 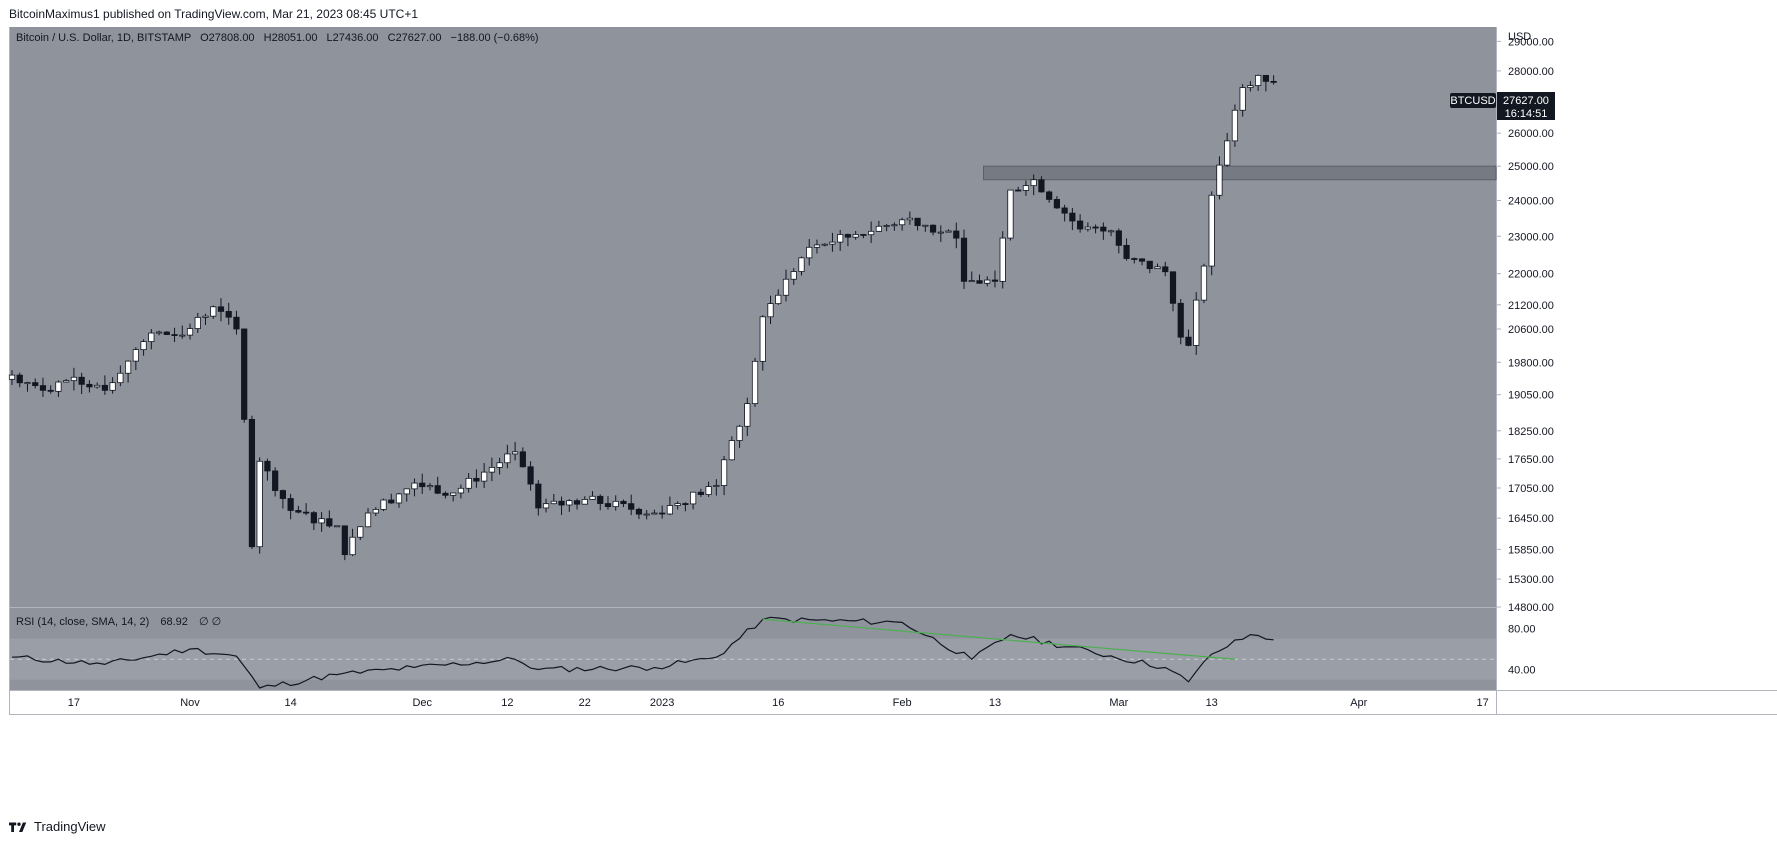 I want to click on price-tick-label: 19050.00, so click(x=1531, y=396).